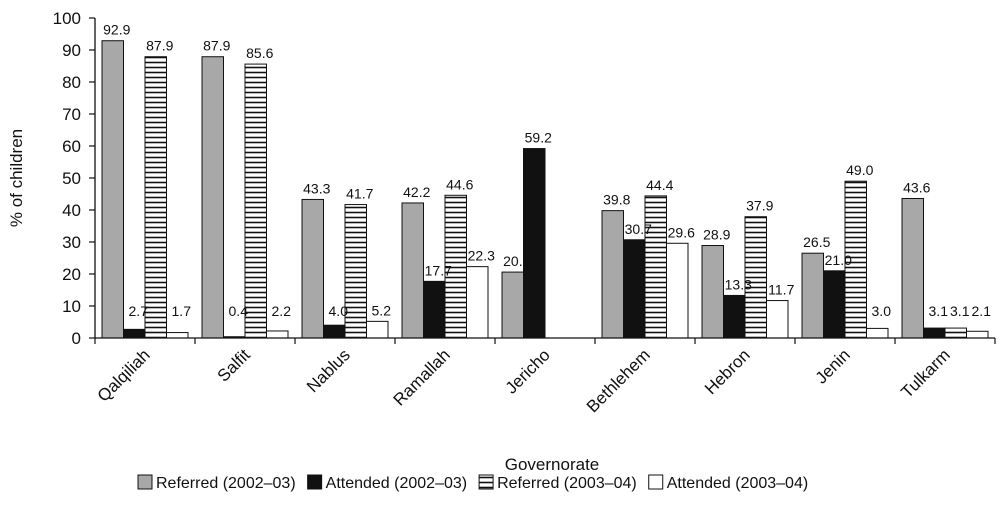  Describe the element at coordinates (552, 464) in the screenshot. I see `x-axis-label: Governorate` at that location.